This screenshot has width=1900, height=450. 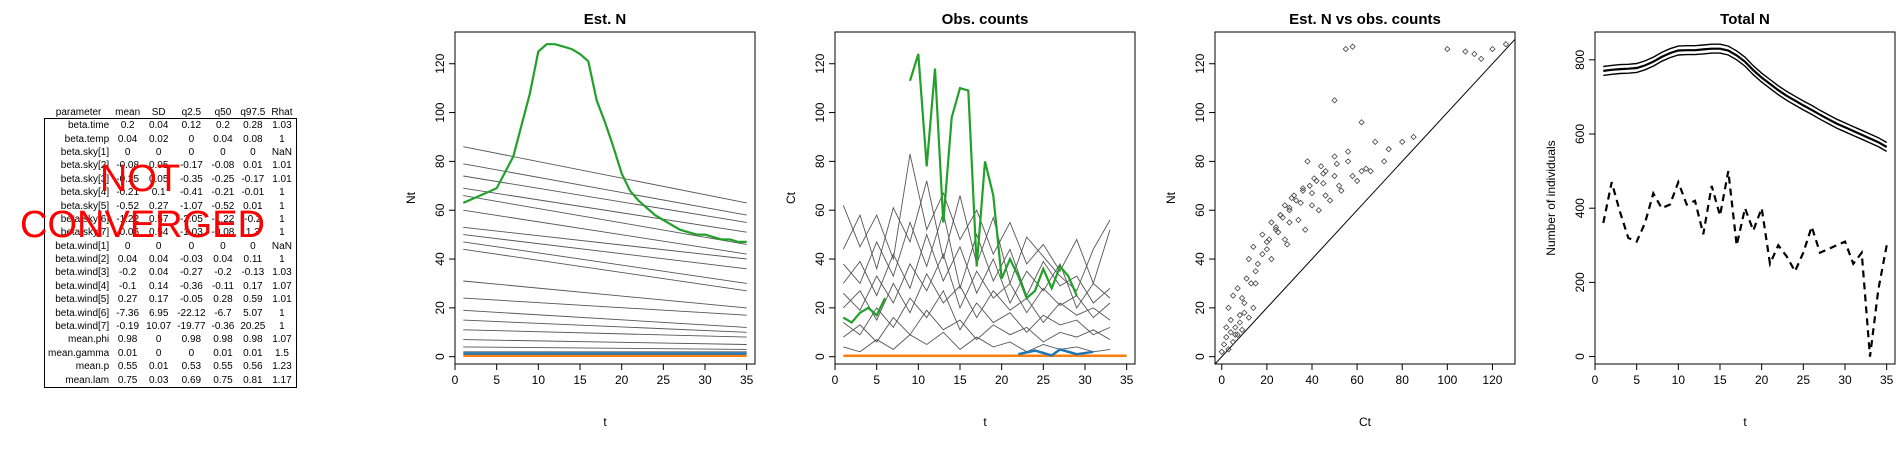 What do you see at coordinates (170, 379) in the screenshot?
I see `table-row: mean.lam 0.75 0.03 0.69 0.75 0.81 1.17` at bounding box center [170, 379].